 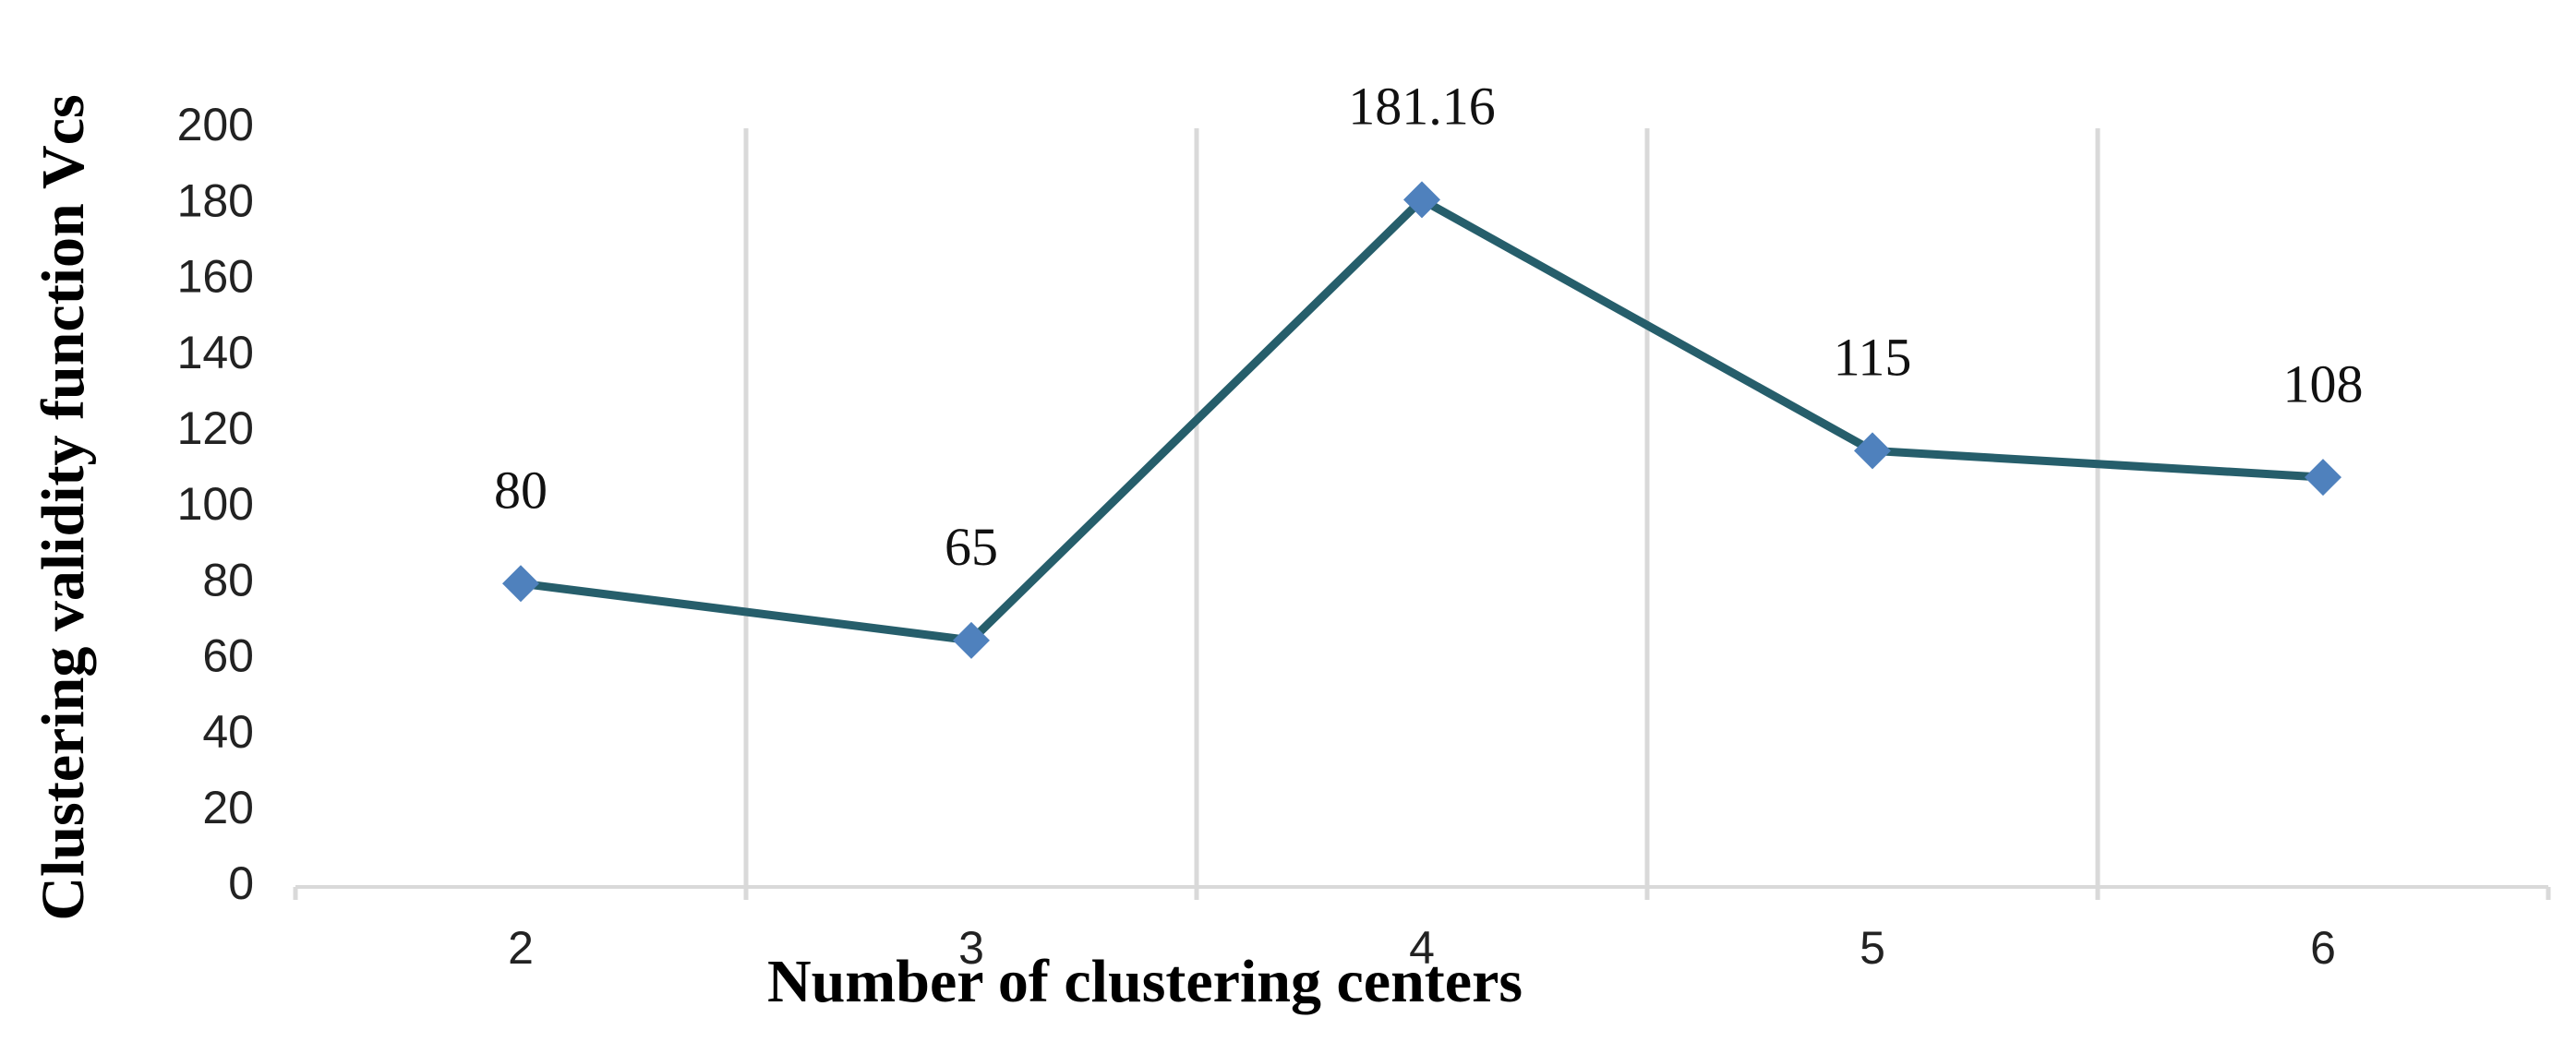 I want to click on x-tick-label: 3, so click(x=971, y=948).